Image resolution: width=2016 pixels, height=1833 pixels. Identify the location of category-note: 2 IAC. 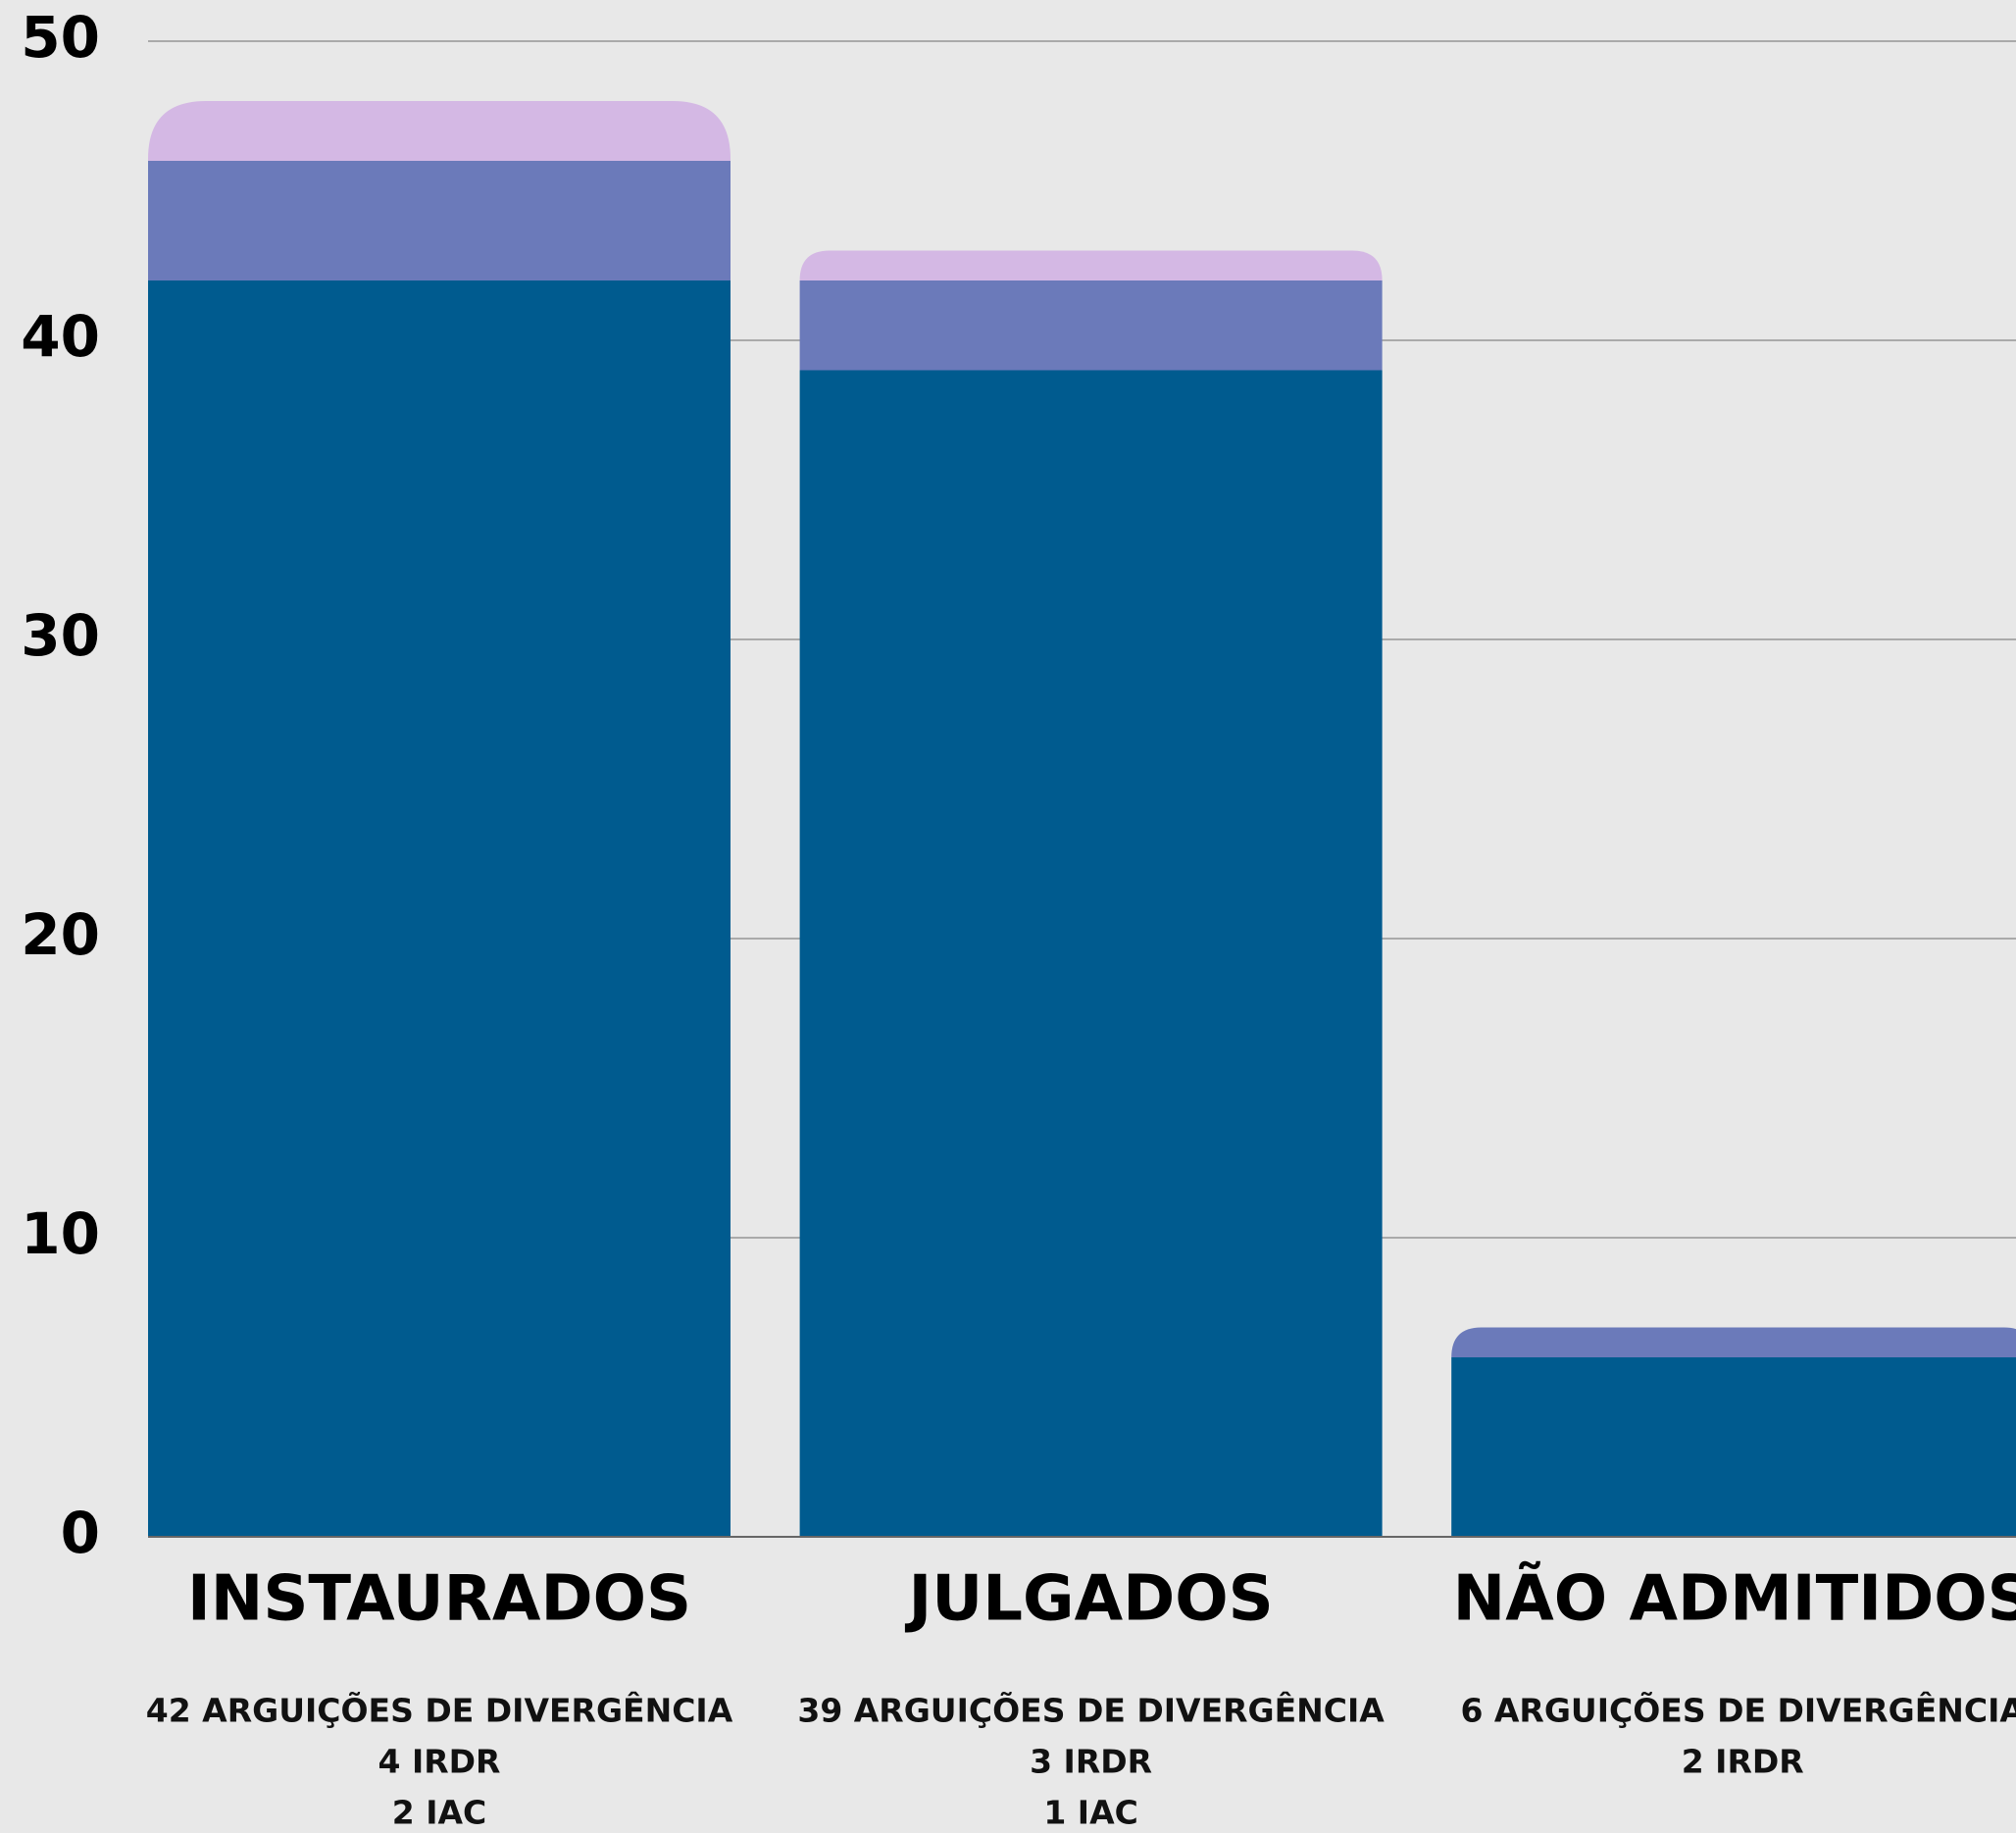
(439, 1813).